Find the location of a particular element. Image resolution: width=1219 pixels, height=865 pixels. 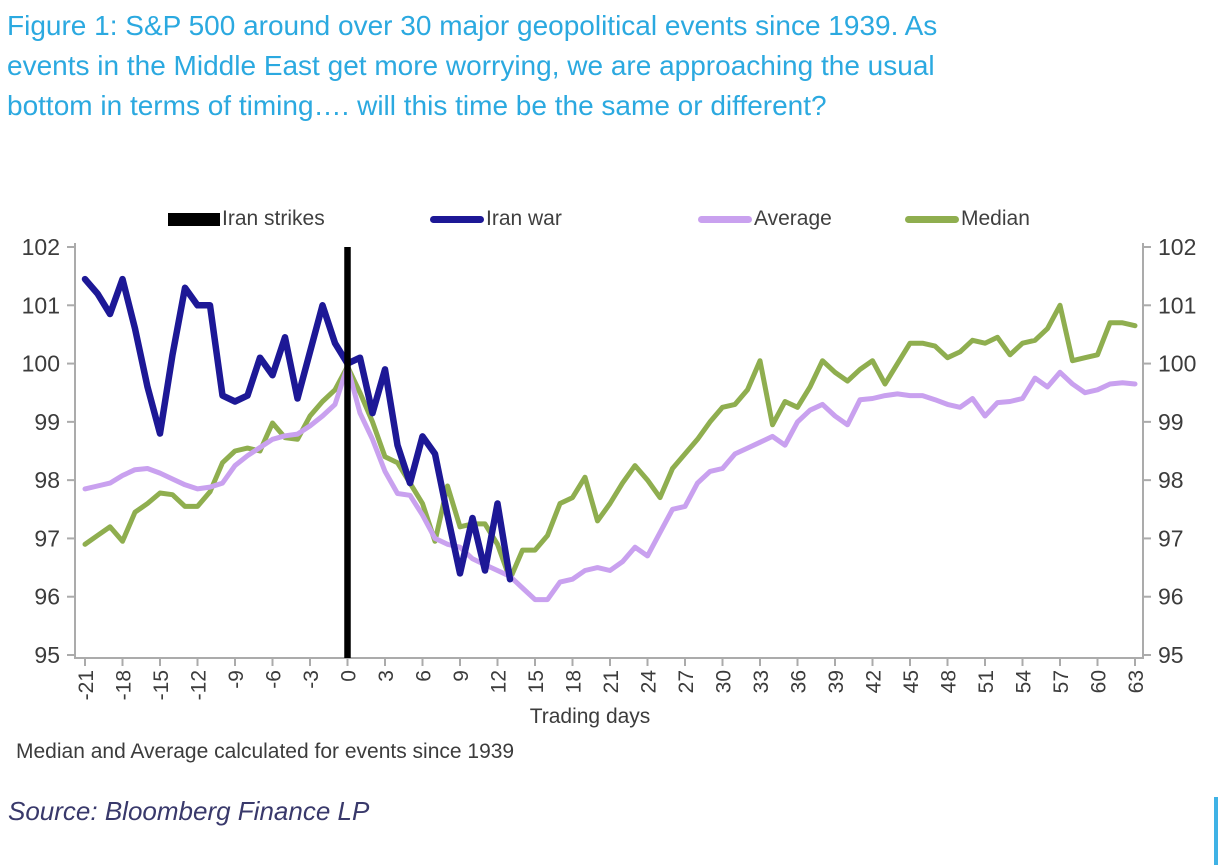

x-tick-label: 18 is located at coordinates (574, 681).